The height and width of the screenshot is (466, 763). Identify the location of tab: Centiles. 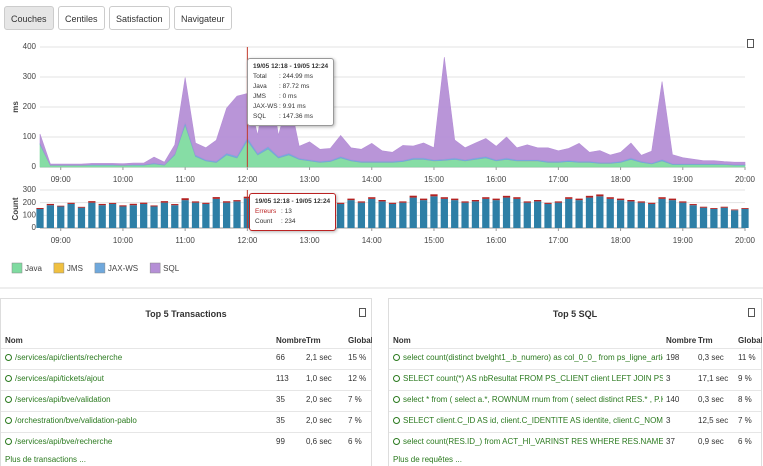
(81, 18).